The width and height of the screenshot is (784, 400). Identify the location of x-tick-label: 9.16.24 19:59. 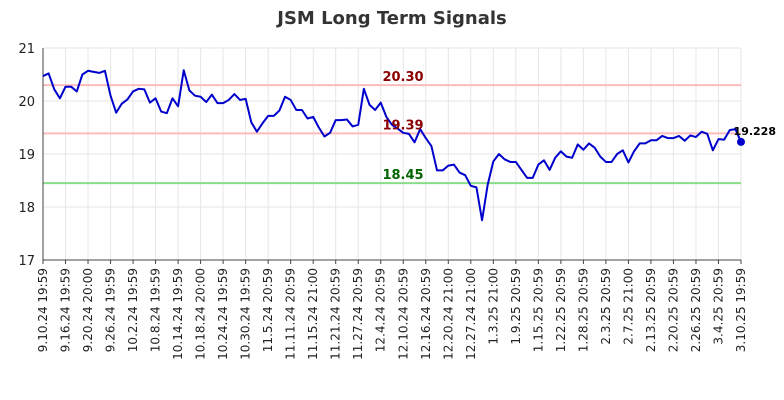
(66, 310).